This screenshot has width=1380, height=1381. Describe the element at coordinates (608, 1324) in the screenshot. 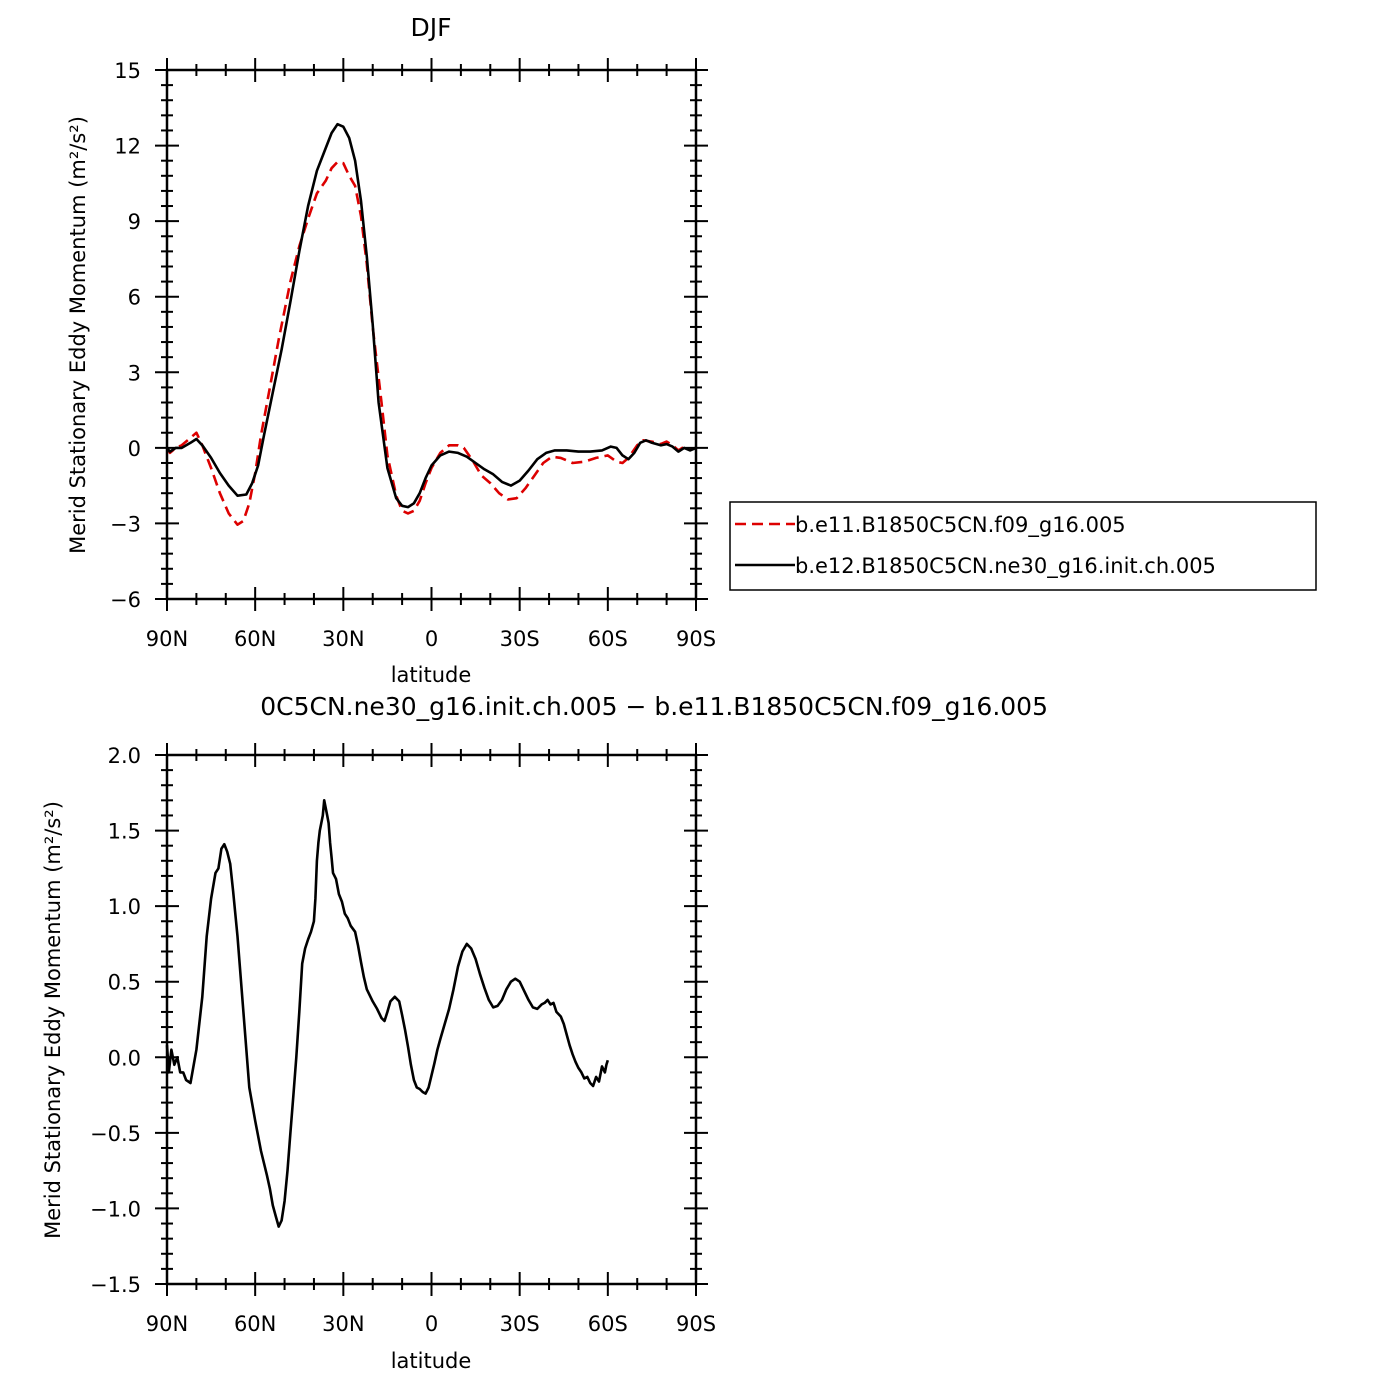

I see `bottom-x-tick-label: 60S` at that location.